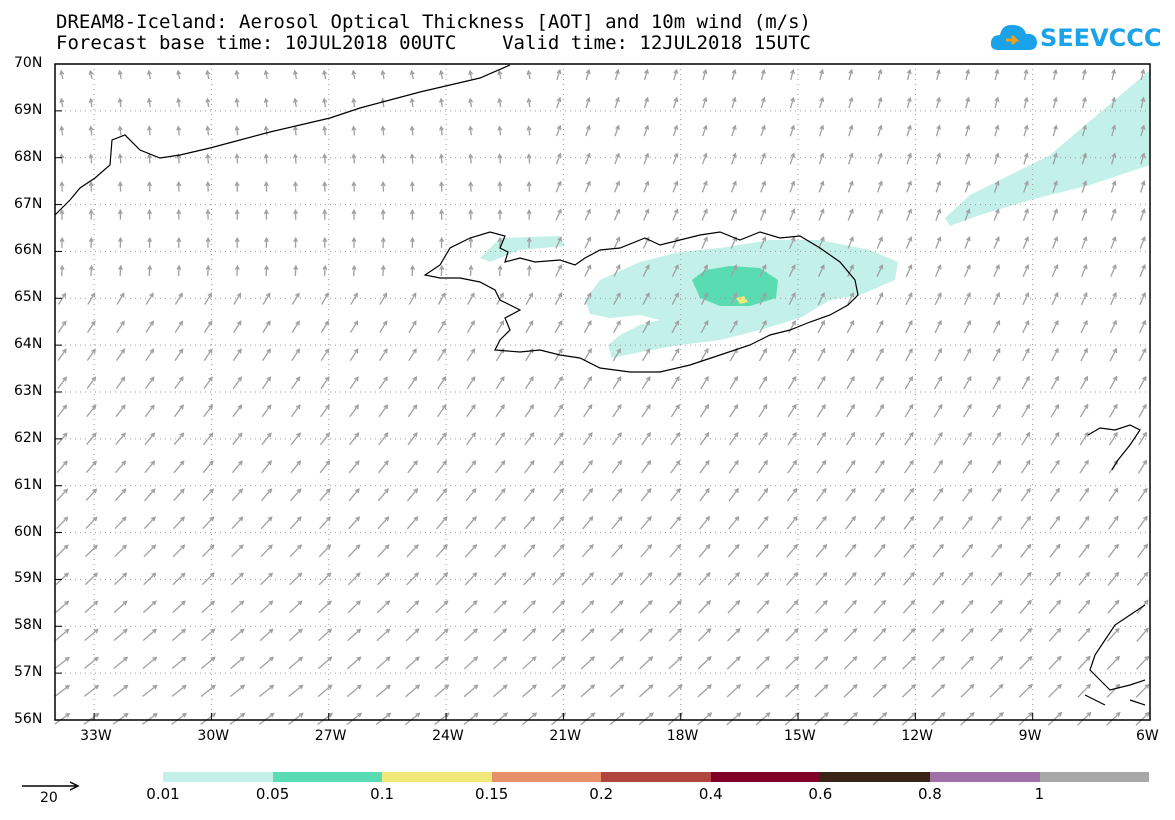 Image resolution: width=1175 pixels, height=820 pixels. Describe the element at coordinates (382, 794) in the screenshot. I see `colorbar-label: 0.1` at that location.